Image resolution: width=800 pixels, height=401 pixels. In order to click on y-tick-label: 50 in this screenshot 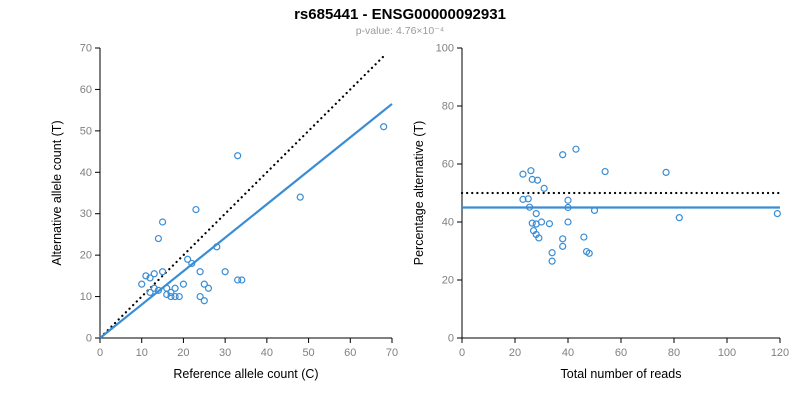, I will do `click(86, 131)`.